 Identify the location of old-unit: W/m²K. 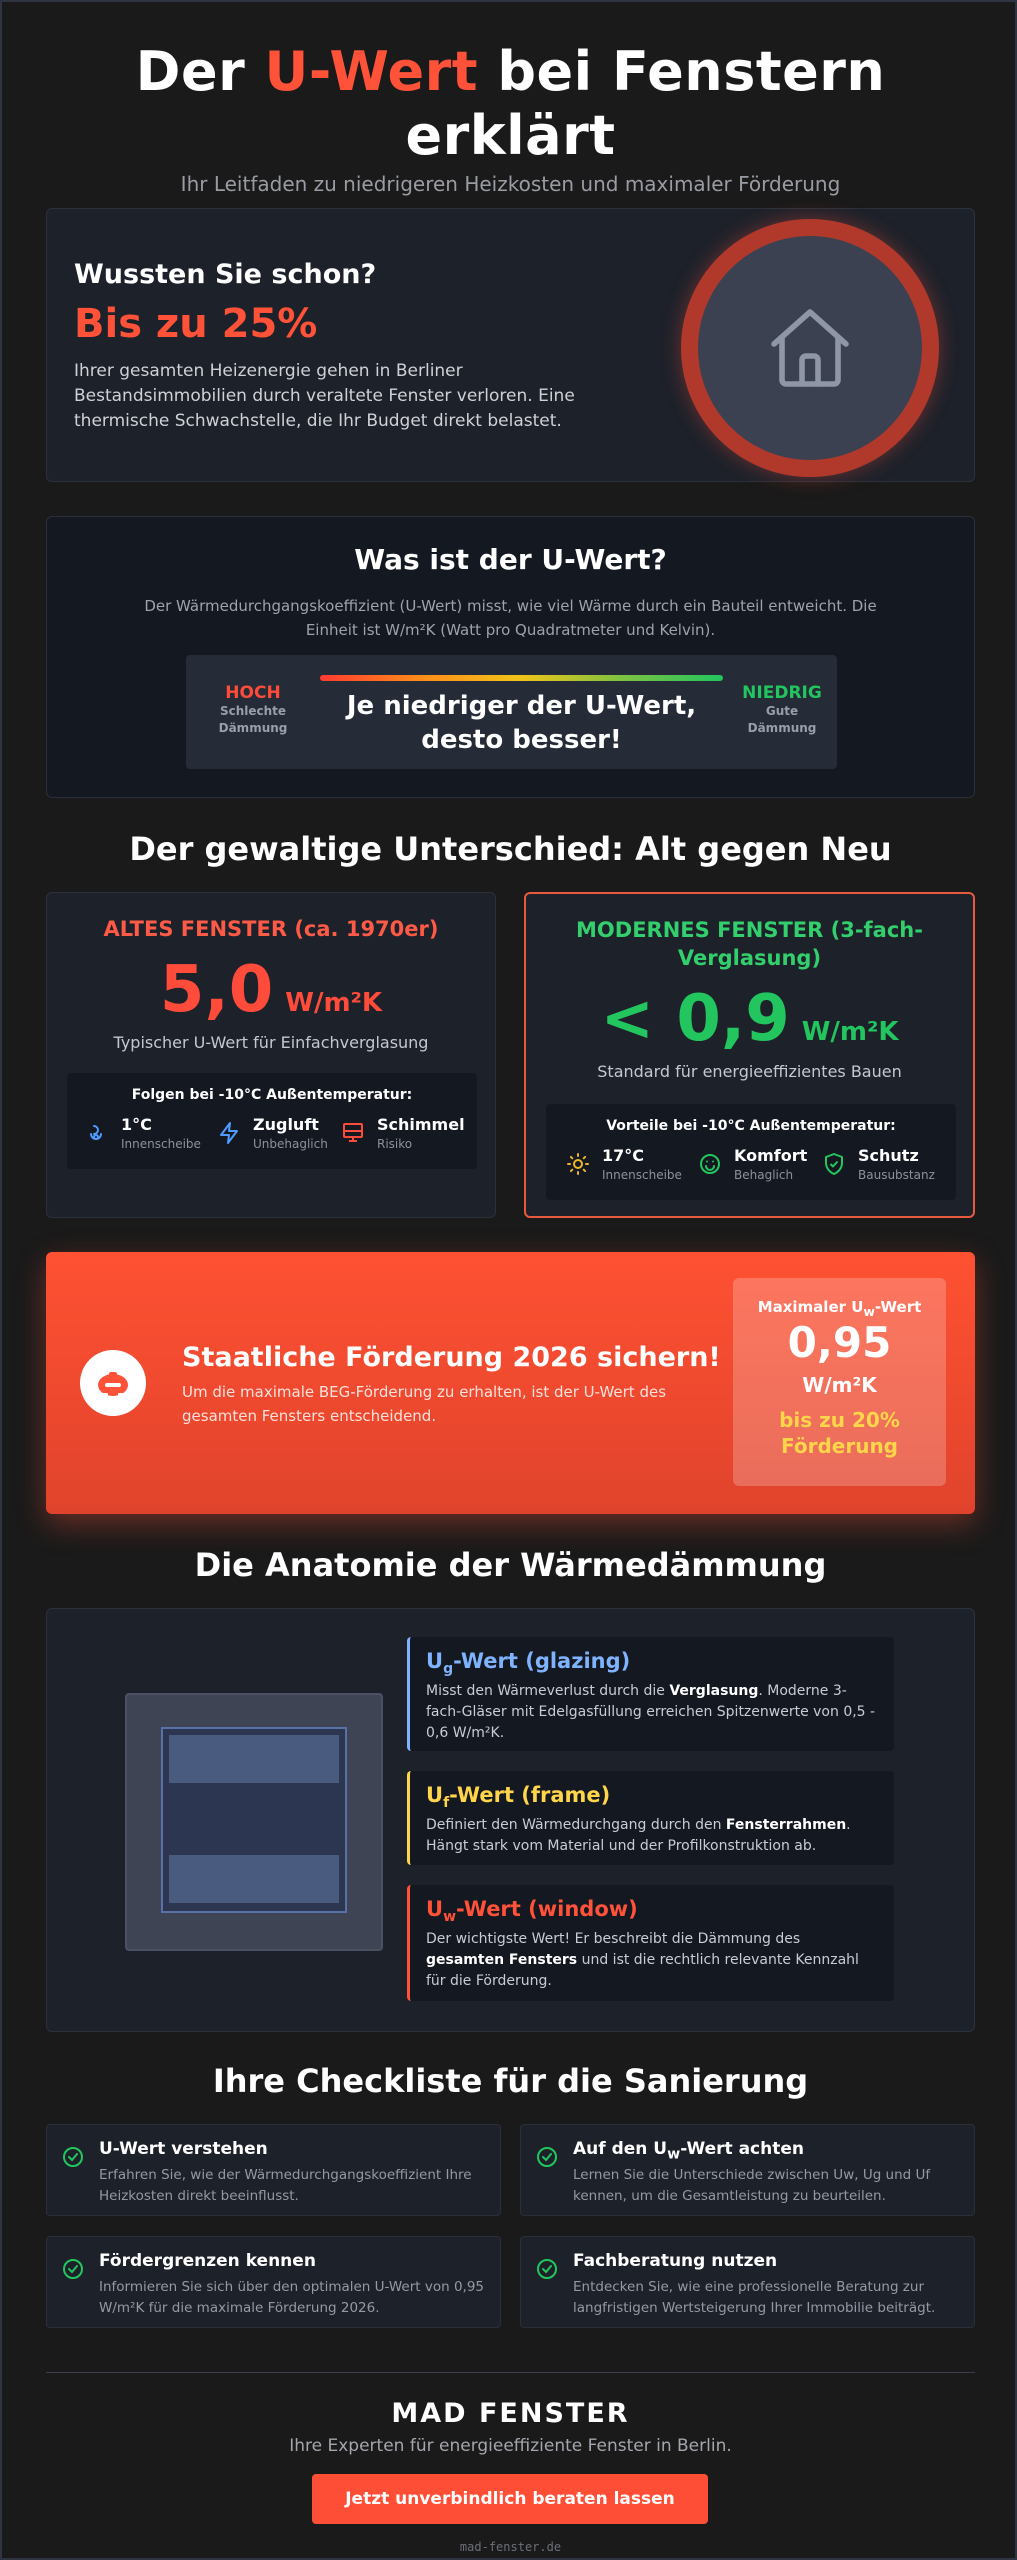
(334, 1003).